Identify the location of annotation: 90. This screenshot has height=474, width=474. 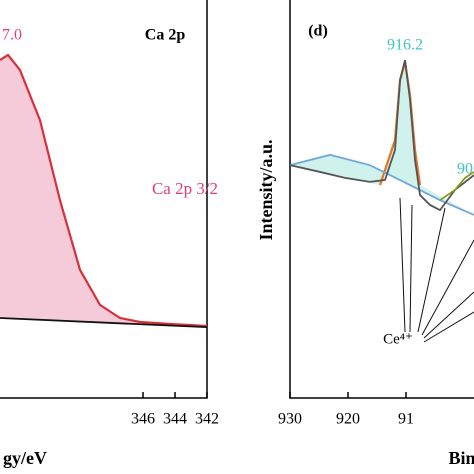
(465, 169).